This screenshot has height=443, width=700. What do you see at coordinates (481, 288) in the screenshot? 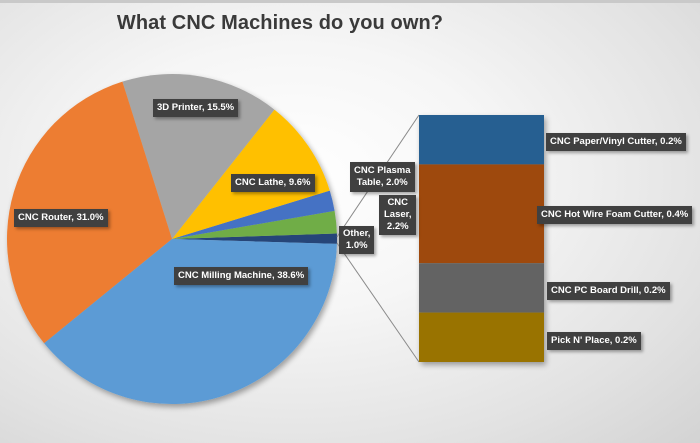
I see `bar-segment-cnc-pc-board-drill` at bounding box center [481, 288].